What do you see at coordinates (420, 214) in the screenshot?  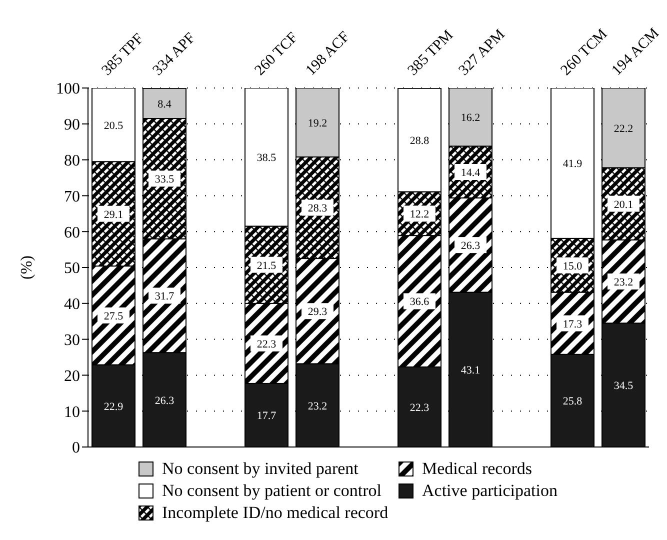 I see `data-label: 12.2` at bounding box center [420, 214].